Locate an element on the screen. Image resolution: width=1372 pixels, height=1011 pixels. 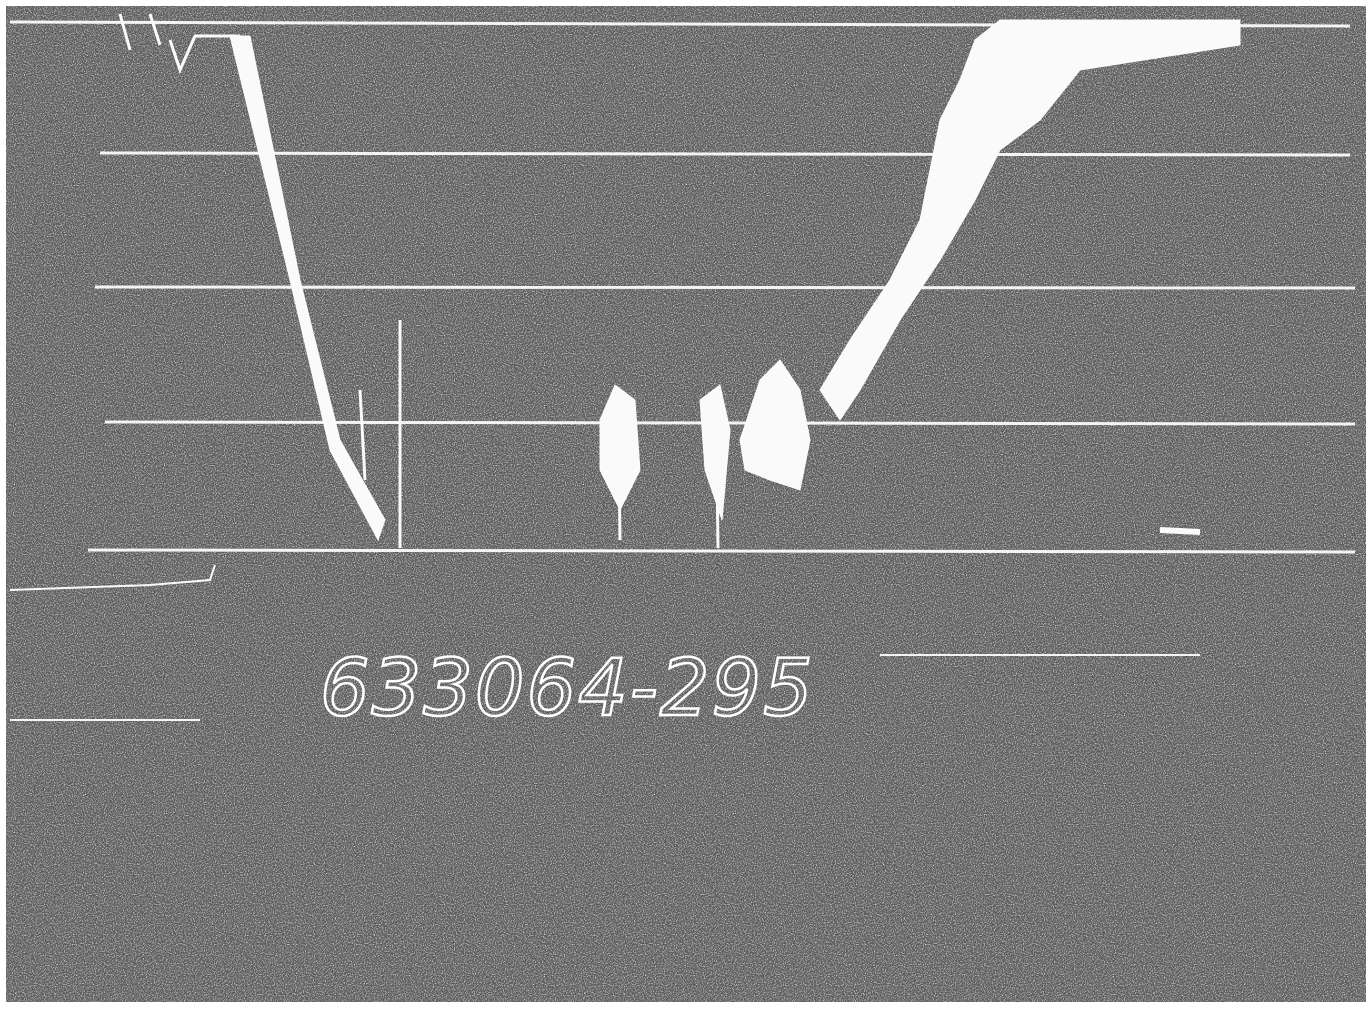
handwritten-label: 633064-295 is located at coordinates (567, 689).